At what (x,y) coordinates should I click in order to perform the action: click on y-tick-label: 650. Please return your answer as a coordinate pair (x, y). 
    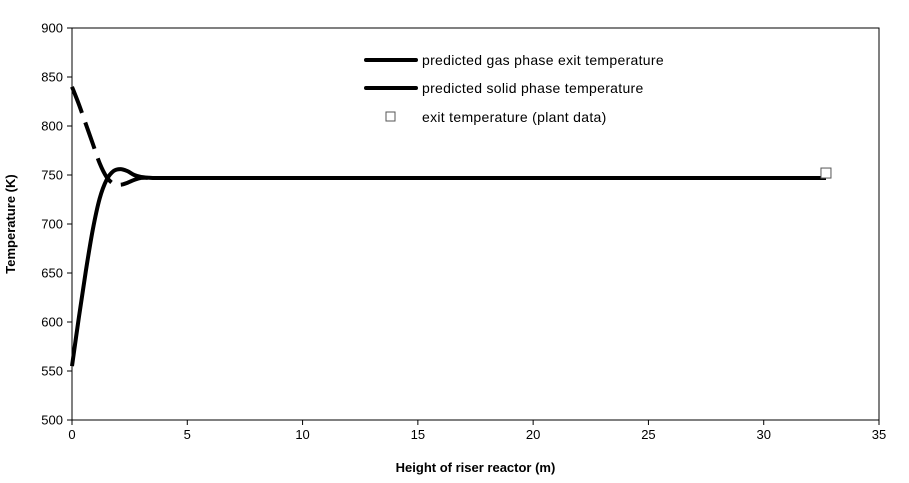
    Looking at the image, I should click on (52, 273).